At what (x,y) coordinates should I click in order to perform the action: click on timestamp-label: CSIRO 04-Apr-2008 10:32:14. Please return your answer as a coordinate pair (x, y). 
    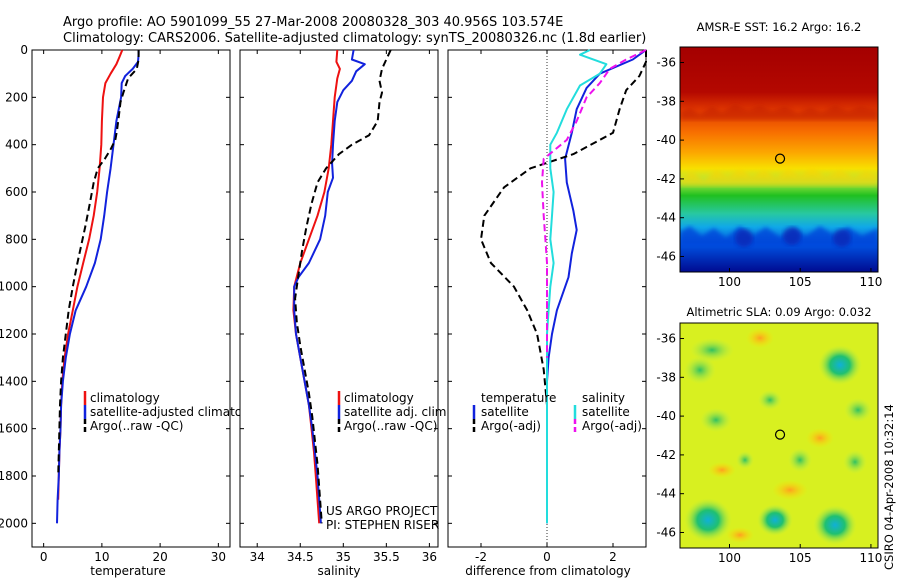
    Looking at the image, I should click on (889, 487).